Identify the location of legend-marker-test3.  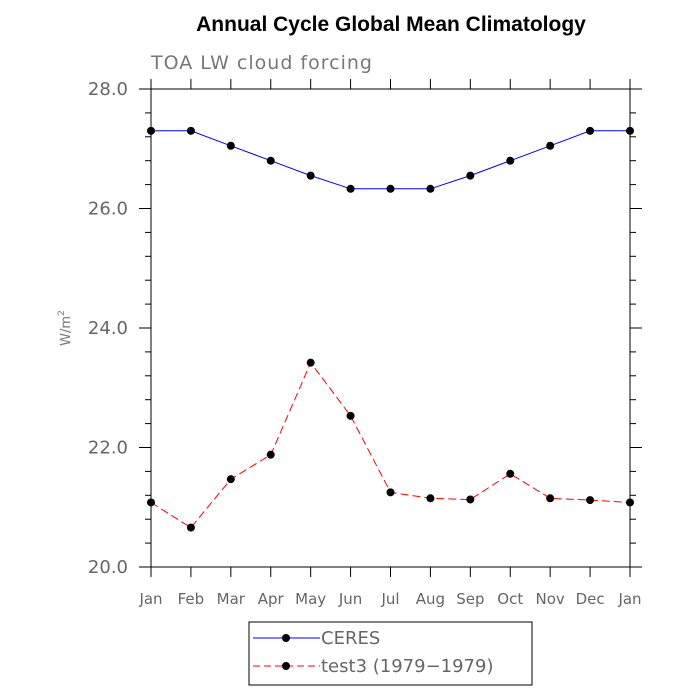
(286, 666).